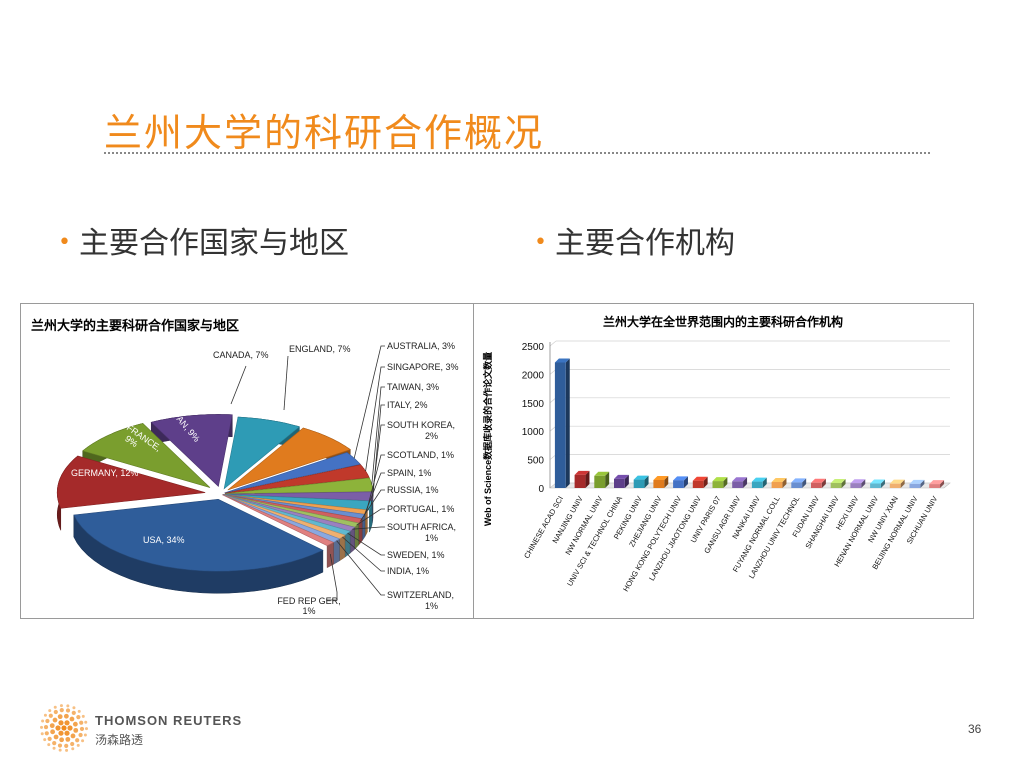 The height and width of the screenshot is (768, 1024). I want to click on pie-label: SPAIN, 1%, so click(409, 473).